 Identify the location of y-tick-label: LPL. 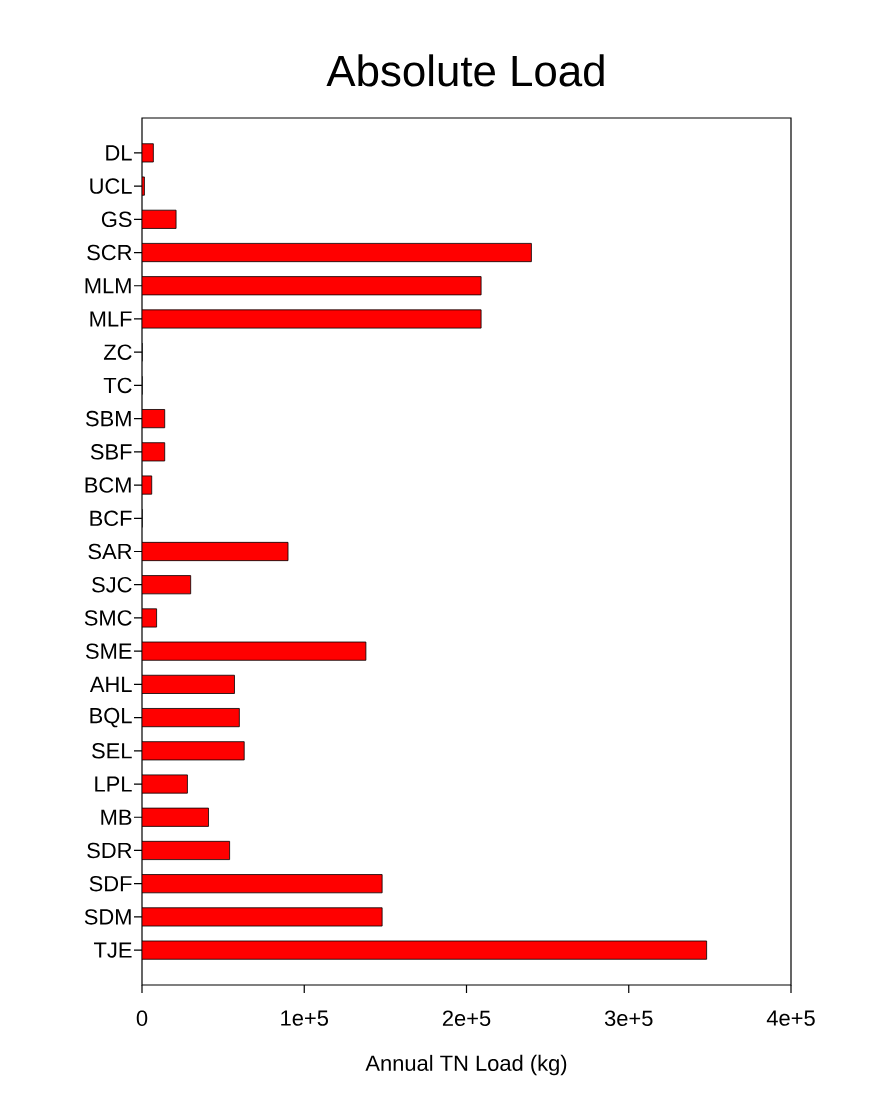
(113, 784).